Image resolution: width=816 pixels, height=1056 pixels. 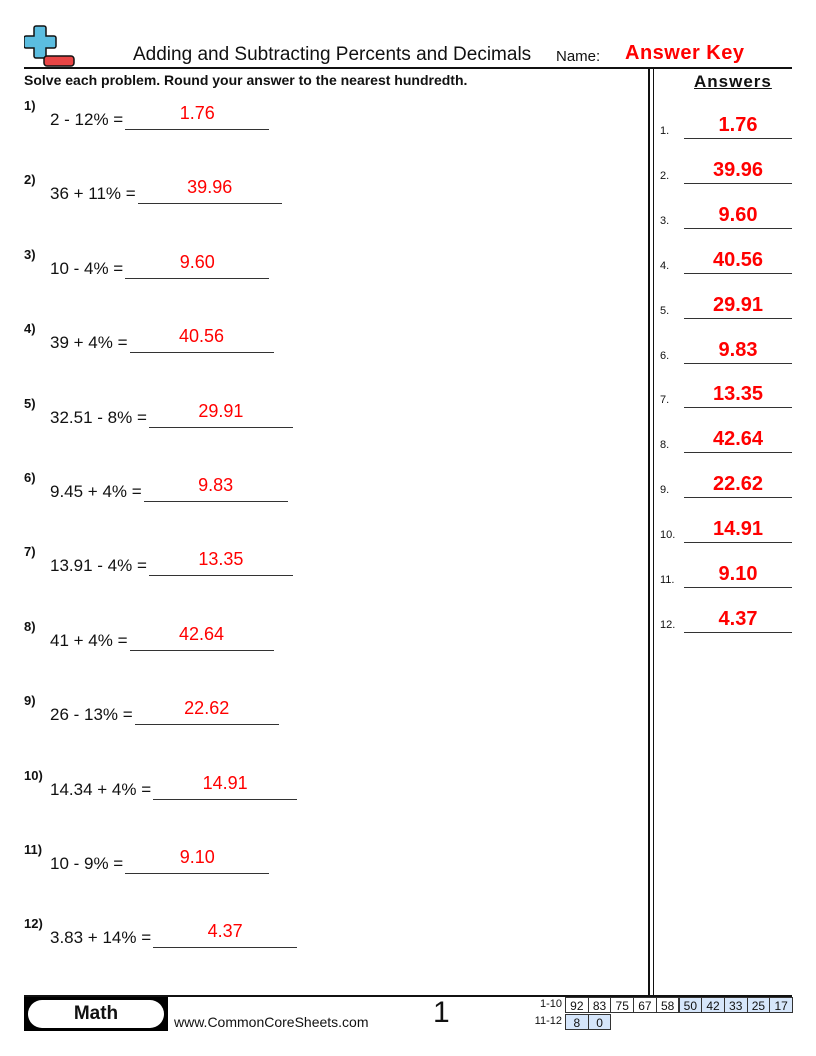 I want to click on answer-blank: 40.56, so click(x=201, y=340).